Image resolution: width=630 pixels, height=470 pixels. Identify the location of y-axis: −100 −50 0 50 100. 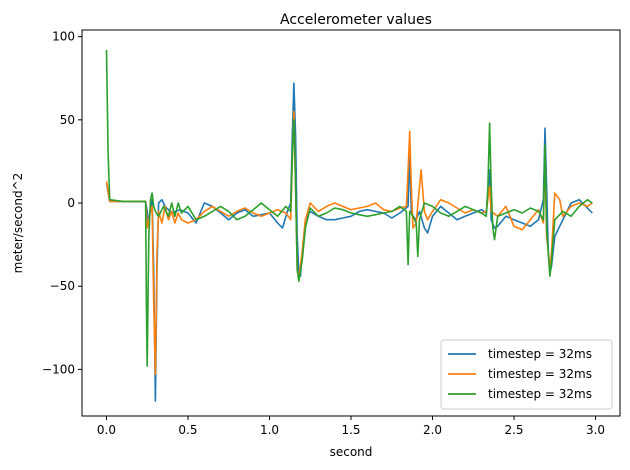
(62, 203).